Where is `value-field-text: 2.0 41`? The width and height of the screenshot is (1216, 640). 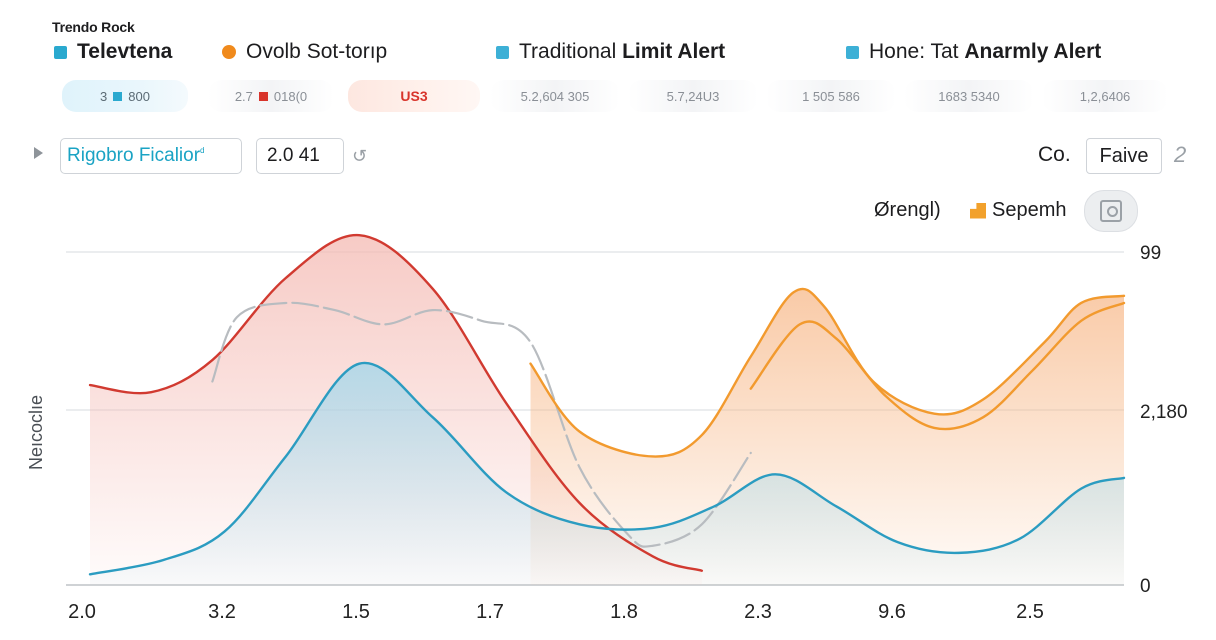
value-field-text: 2.0 41 is located at coordinates (293, 155).